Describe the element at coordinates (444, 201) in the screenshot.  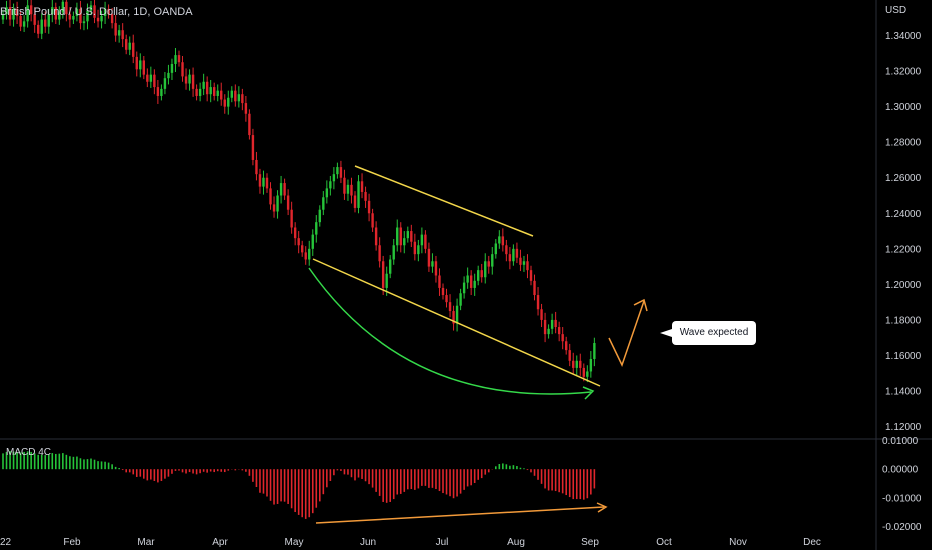
I see `channel-upper-line` at that location.